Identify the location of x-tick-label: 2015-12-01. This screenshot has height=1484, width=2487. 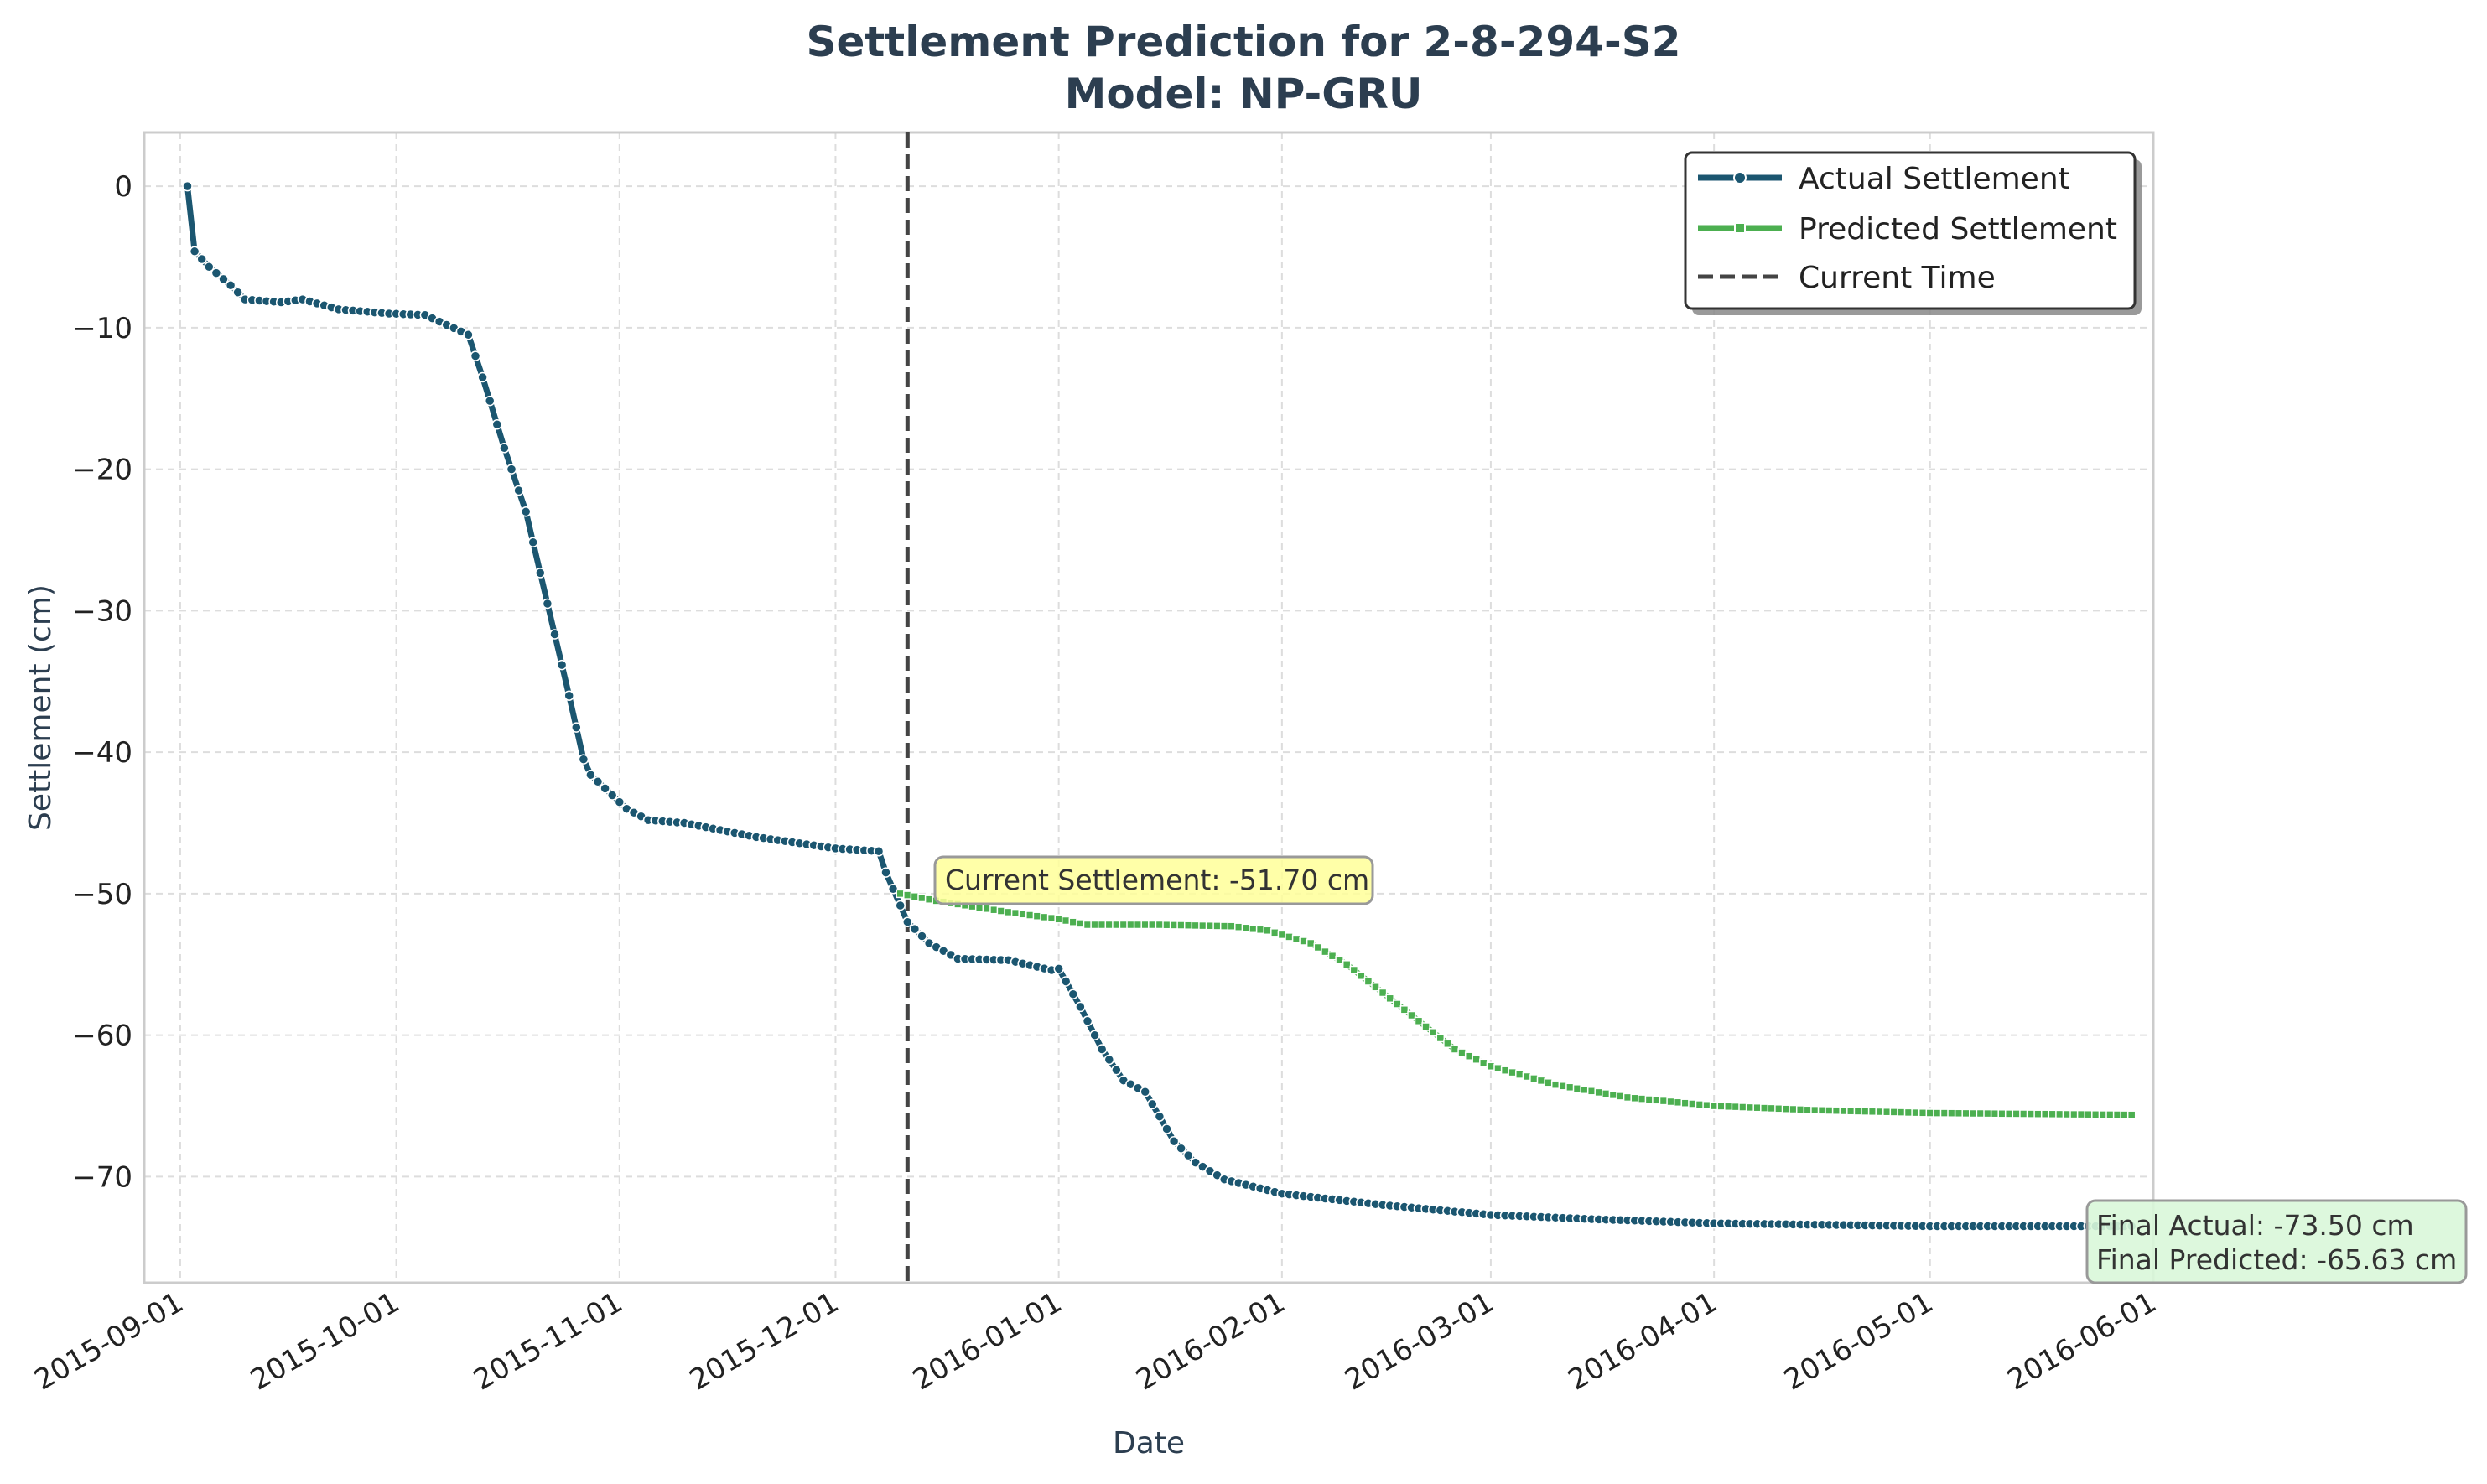
(764, 1341).